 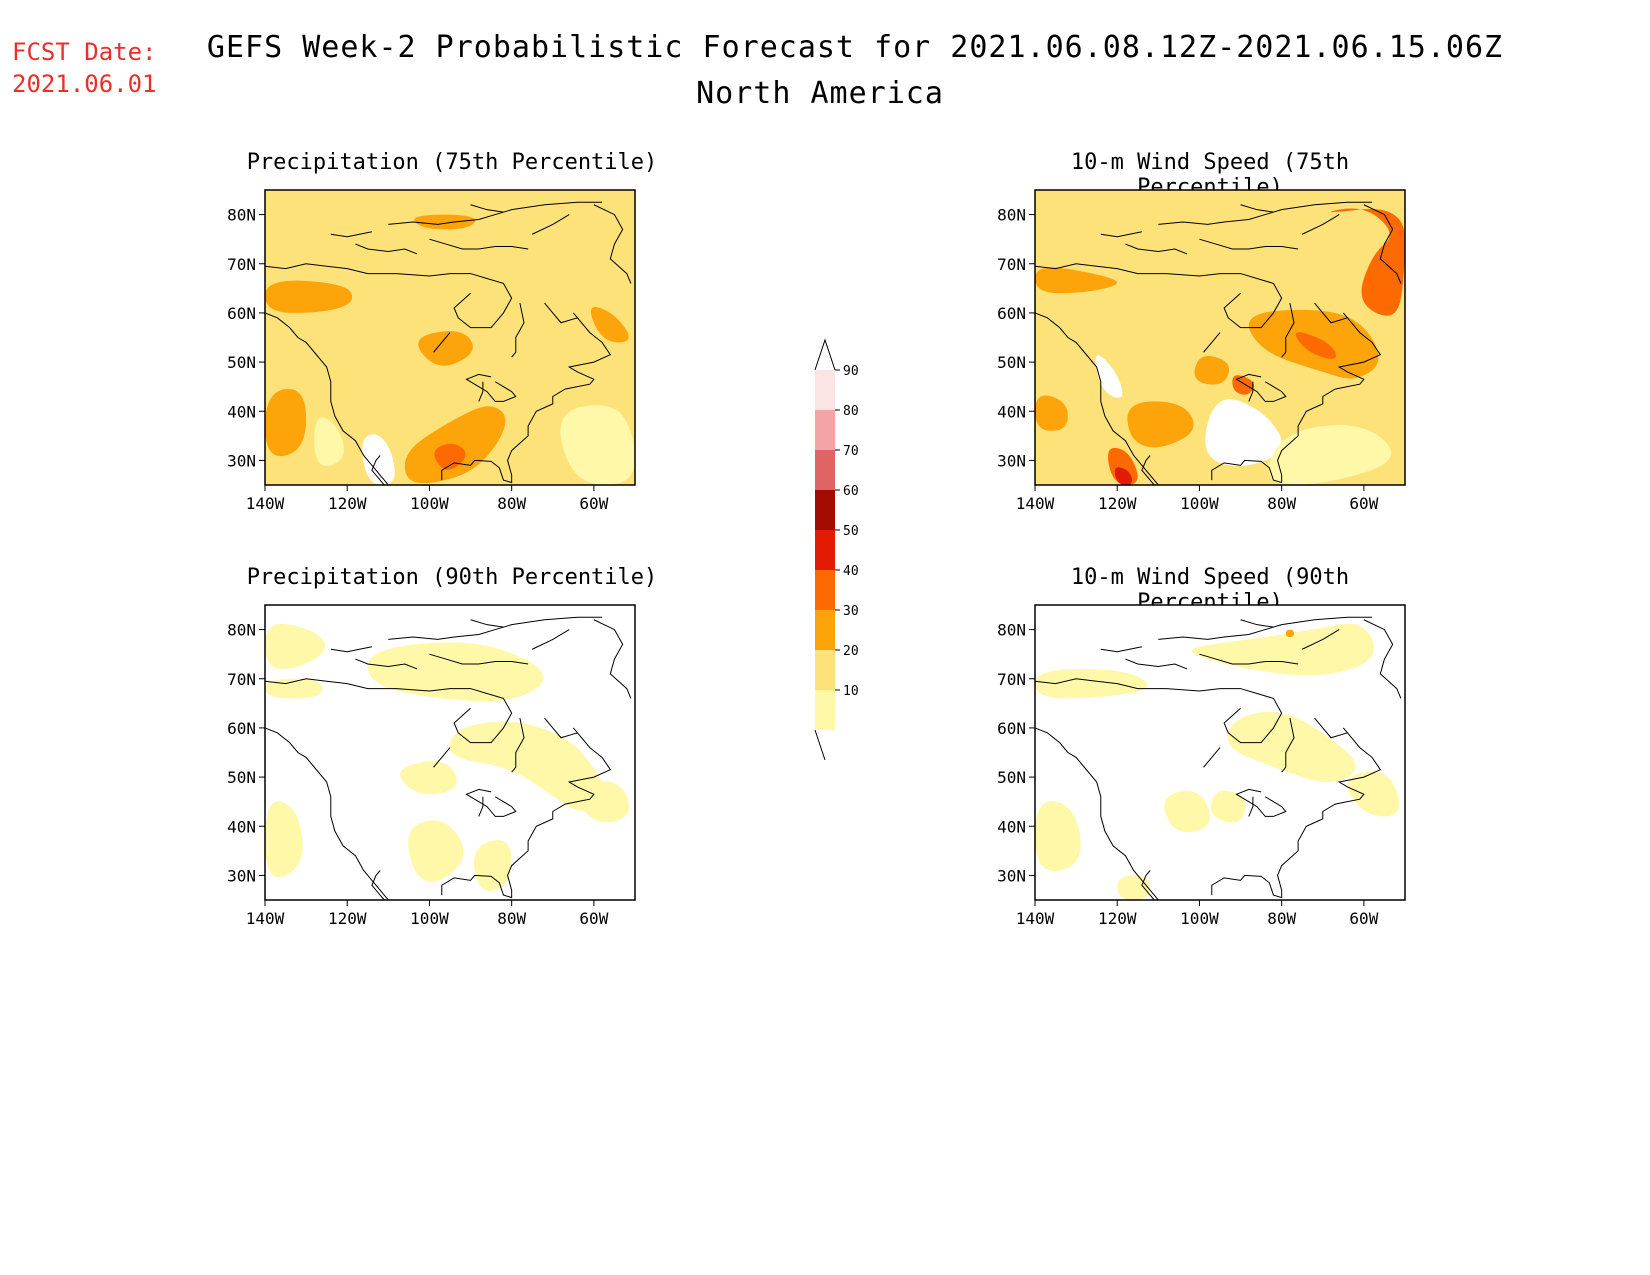 I want to click on forecast-date: FCST Date: 2021.06.01, so click(x=84, y=68).